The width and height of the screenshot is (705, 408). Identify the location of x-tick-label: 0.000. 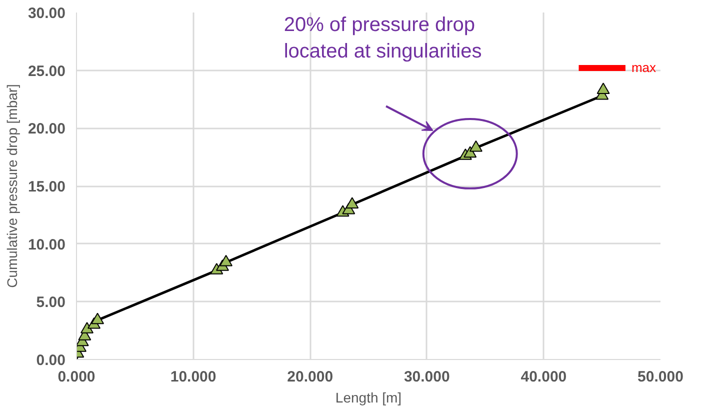
(77, 377).